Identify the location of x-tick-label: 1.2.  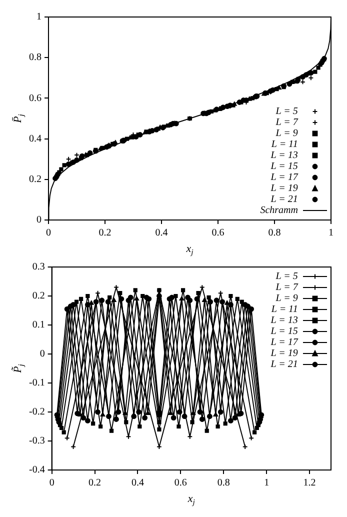
(309, 483).